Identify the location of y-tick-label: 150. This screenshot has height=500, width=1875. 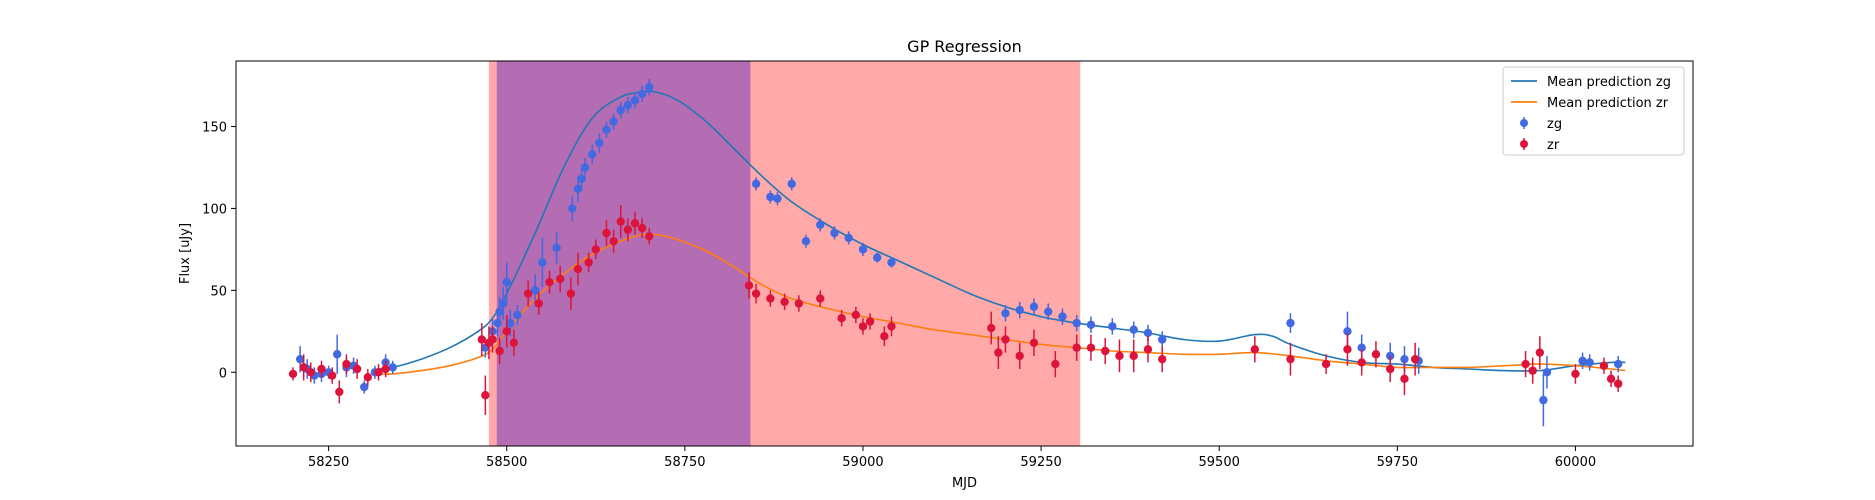
(214, 128).